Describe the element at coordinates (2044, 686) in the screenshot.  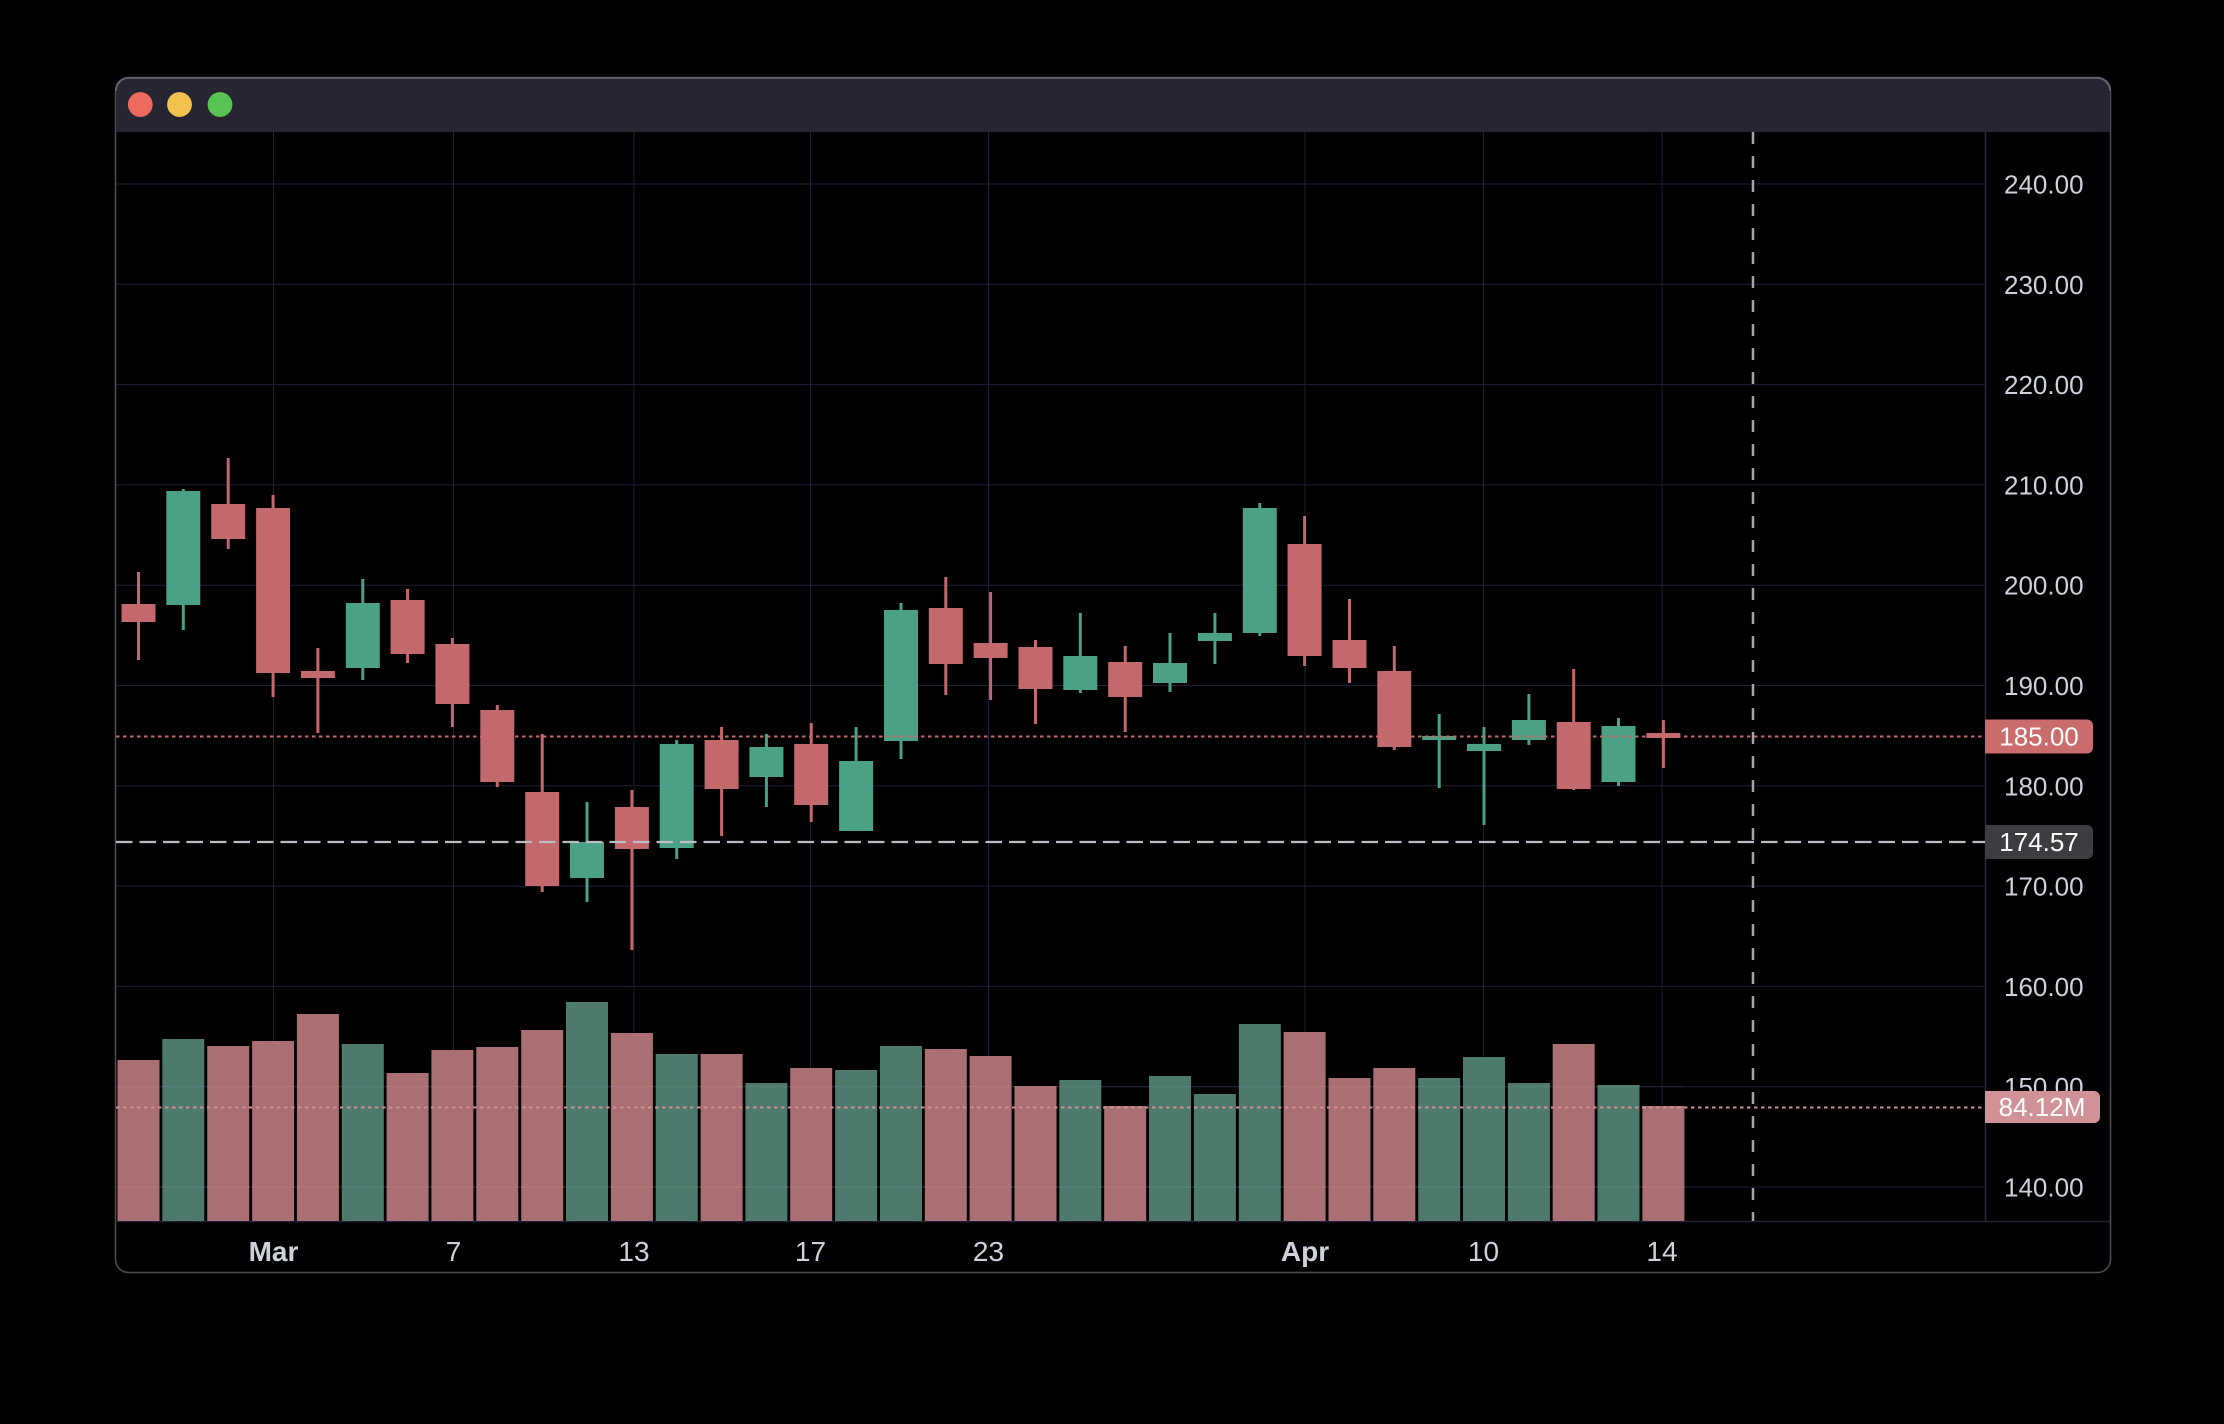
I see `svg-text: 190.00` at that location.